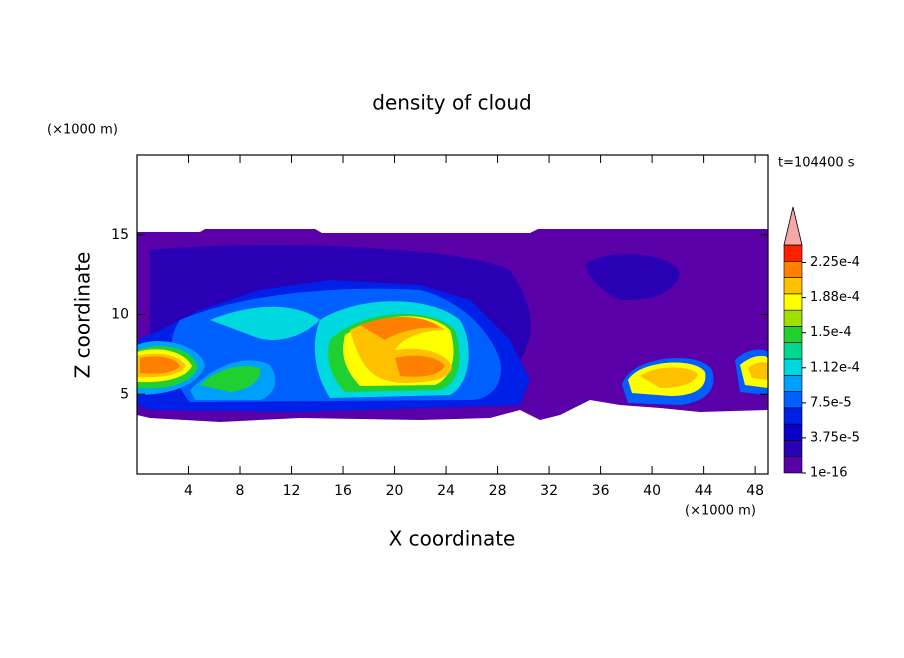 The height and width of the screenshot is (658, 904). What do you see at coordinates (549, 491) in the screenshot?
I see `x-tick-label: 32` at bounding box center [549, 491].